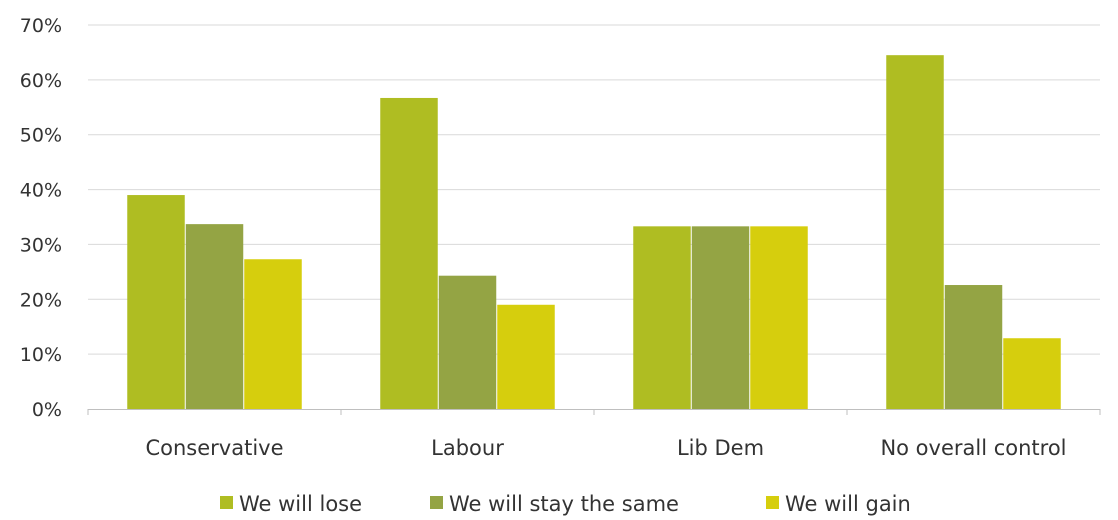 The image size is (1118, 520). Describe the element at coordinates (41, 218) in the screenshot. I see `y-axis-ticks: 0% 10% 20% 30% 40% 50% 60% 70%` at that location.